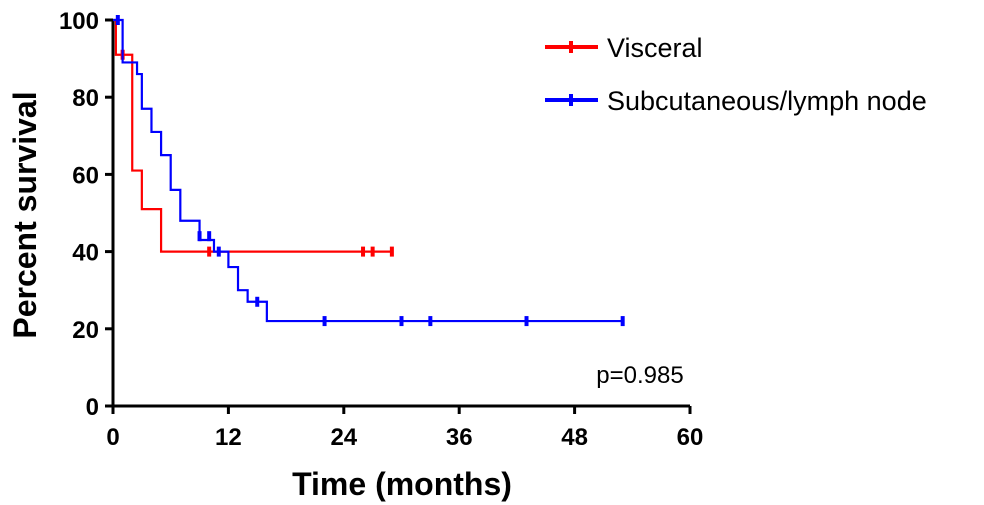  Describe the element at coordinates (92, 407) in the screenshot. I see `y-tick-label: 0` at that location.